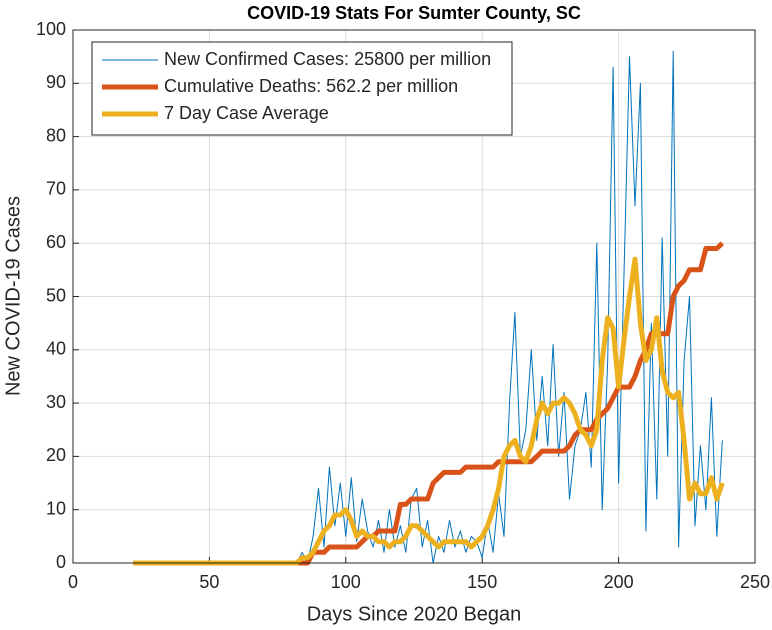 The width and height of the screenshot is (772, 630). What do you see at coordinates (56, 189) in the screenshot?
I see `y-tick-label: 70` at bounding box center [56, 189].